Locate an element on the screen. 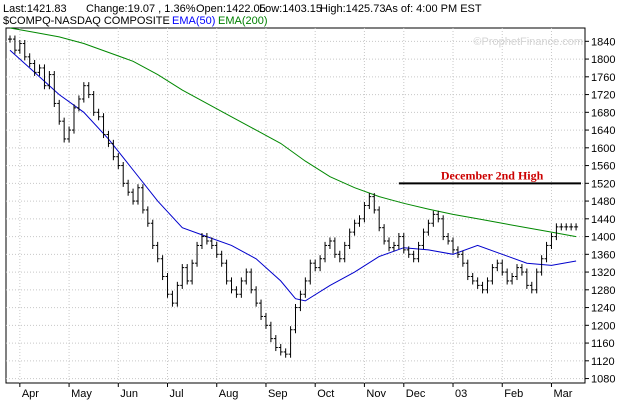 The width and height of the screenshot is (620, 400). legend-ema200: EMA(200) is located at coordinates (243, 21).